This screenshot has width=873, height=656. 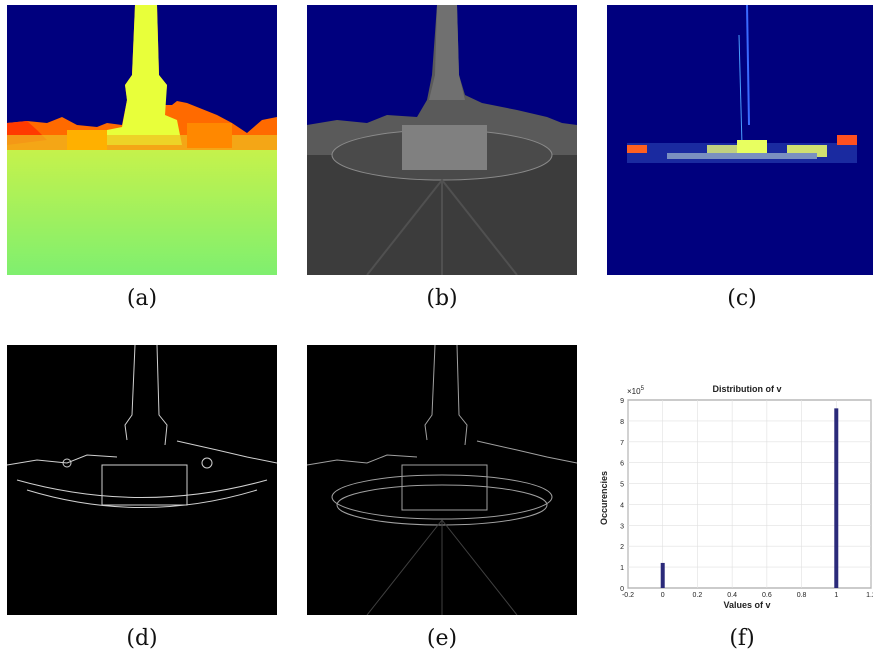 What do you see at coordinates (442, 638) in the screenshot?
I see `caption-e: (e)` at bounding box center [442, 638].